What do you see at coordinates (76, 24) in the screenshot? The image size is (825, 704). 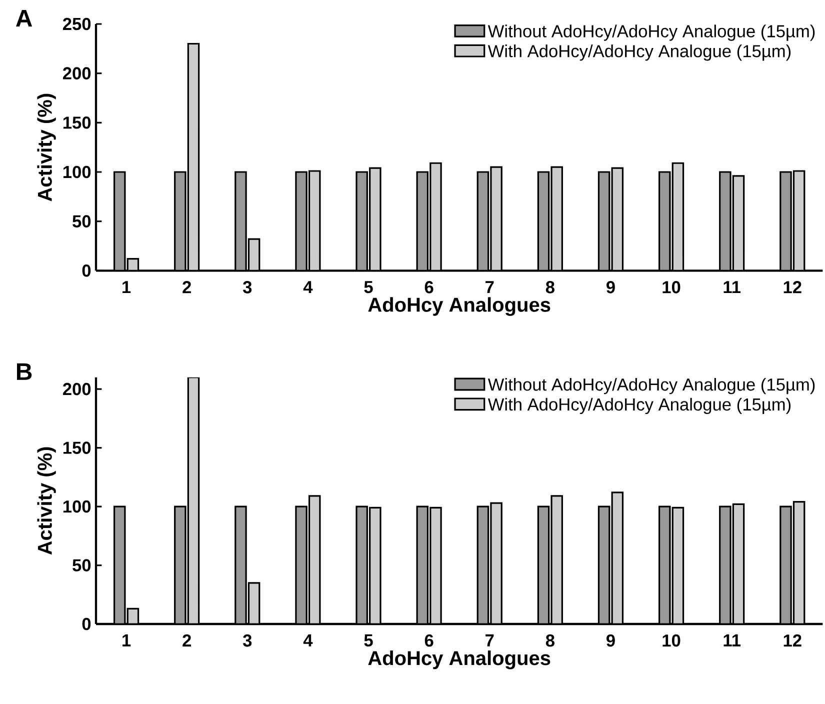 I see `y-tick-label: 250` at bounding box center [76, 24].